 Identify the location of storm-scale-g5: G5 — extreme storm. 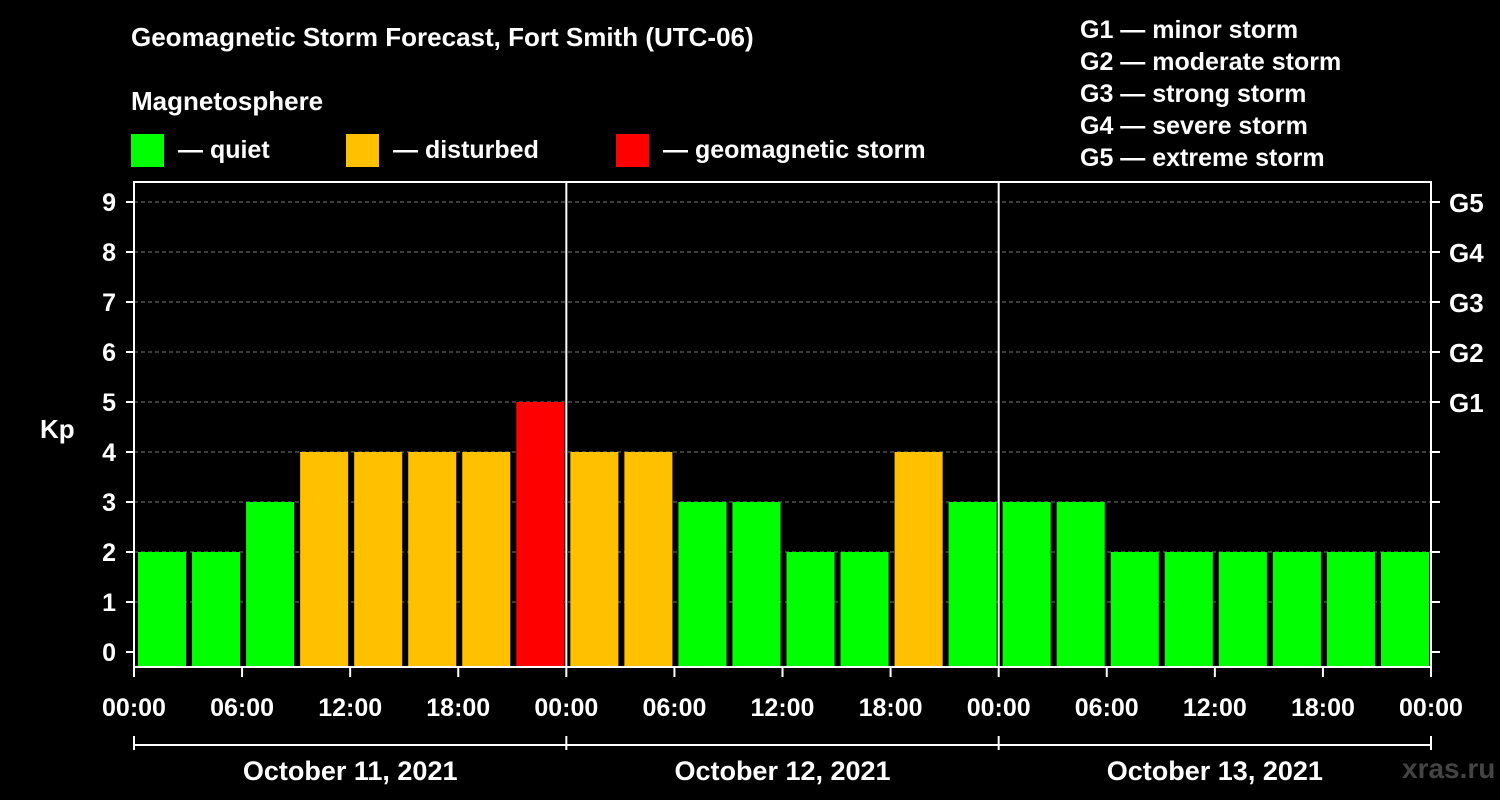
(1202, 158).